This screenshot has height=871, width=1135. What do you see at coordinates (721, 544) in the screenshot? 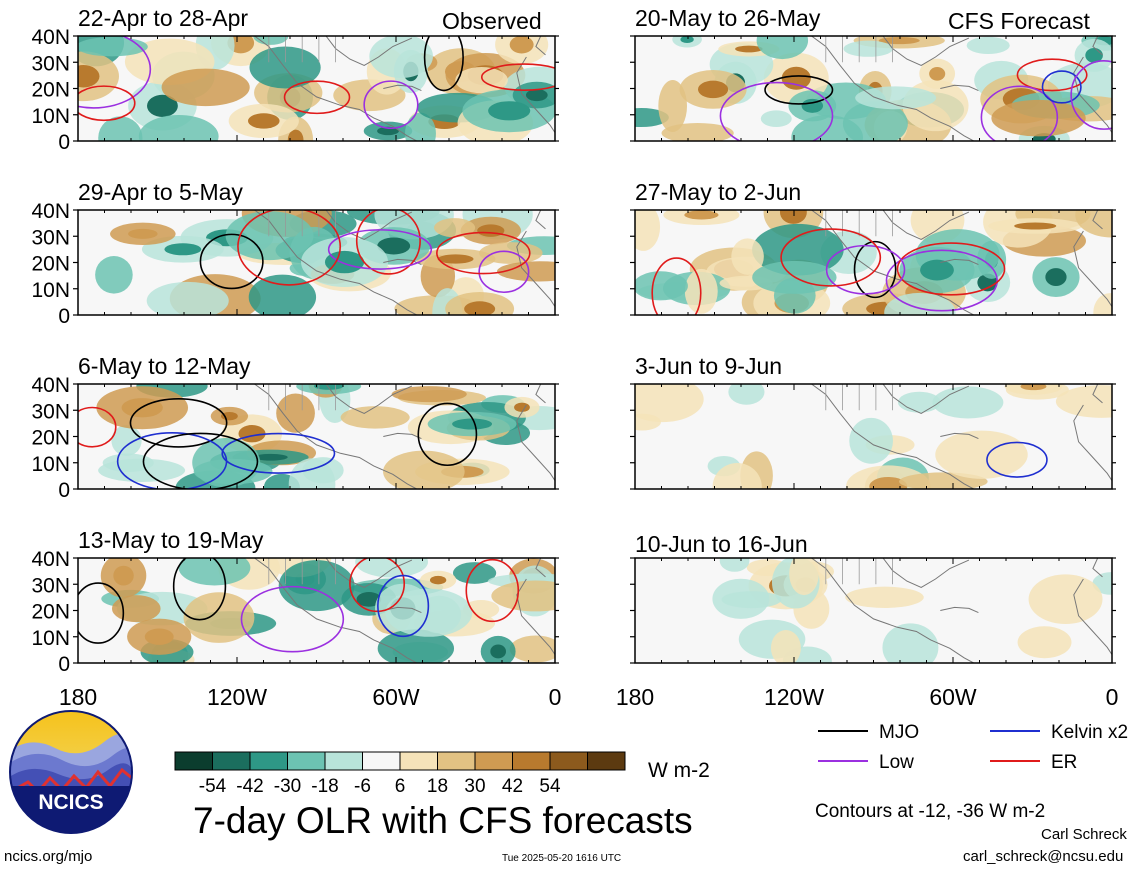
I see `panel-title-fcst-4: 10-Jun to 16-Jun` at bounding box center [721, 544].